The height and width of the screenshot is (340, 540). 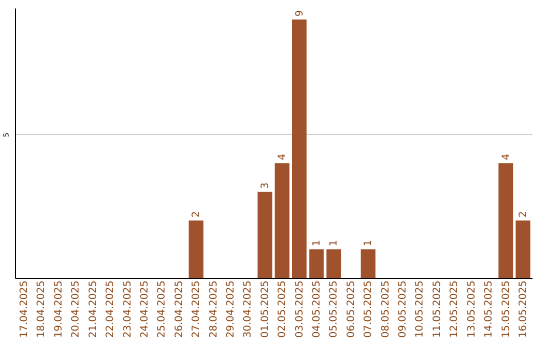 What do you see at coordinates (403, 309) in the screenshot?
I see `x-tick-label: 09.05.2025` at bounding box center [403, 309].